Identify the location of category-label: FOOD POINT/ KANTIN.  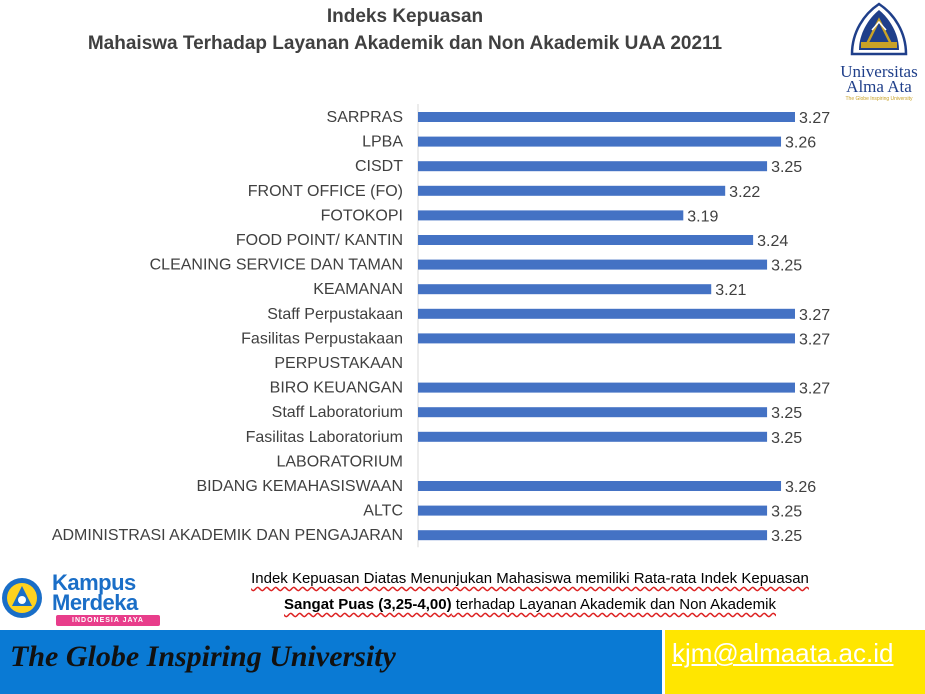
(319, 240).